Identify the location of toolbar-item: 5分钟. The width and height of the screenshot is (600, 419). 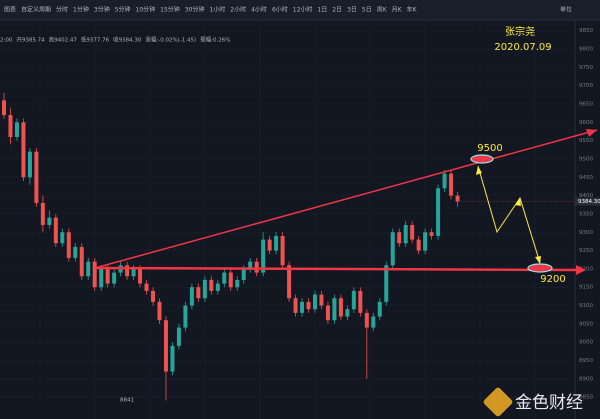
(123, 10).